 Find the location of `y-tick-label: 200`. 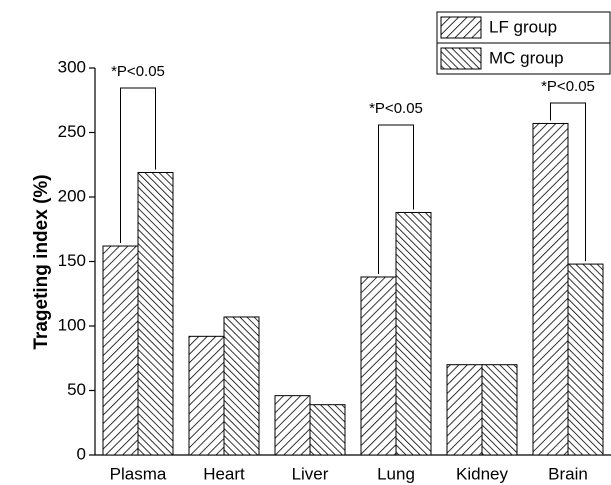

y-tick-label: 200 is located at coordinates (72, 195).